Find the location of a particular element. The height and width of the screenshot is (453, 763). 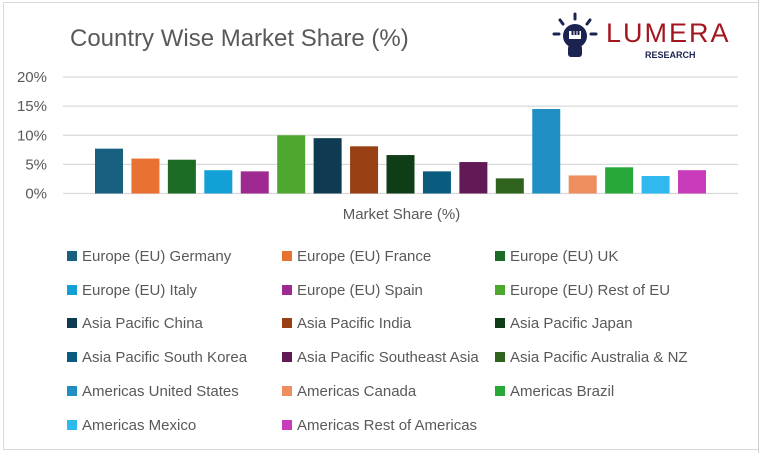

x-axis-label: Market Share (%) is located at coordinates (401, 214).